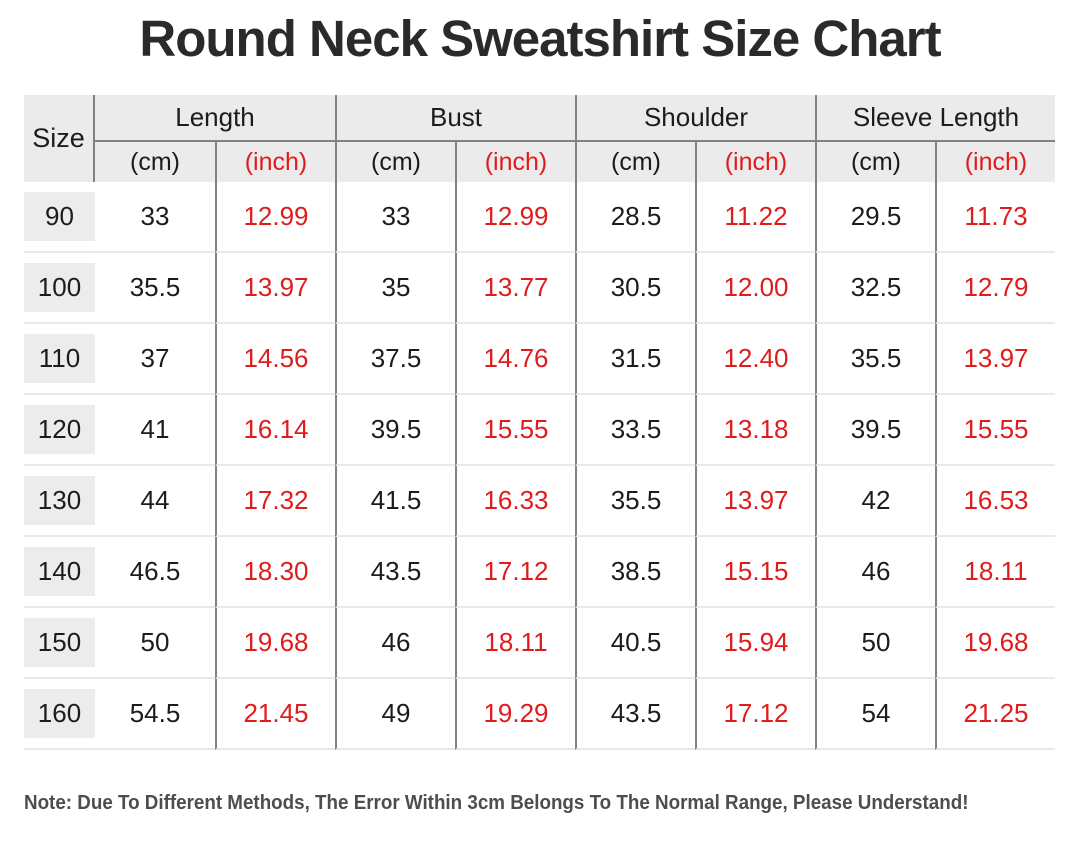 This screenshot has height=841, width=1080. What do you see at coordinates (395, 501) in the screenshot?
I see `value-cell-cm: 41.5` at bounding box center [395, 501].